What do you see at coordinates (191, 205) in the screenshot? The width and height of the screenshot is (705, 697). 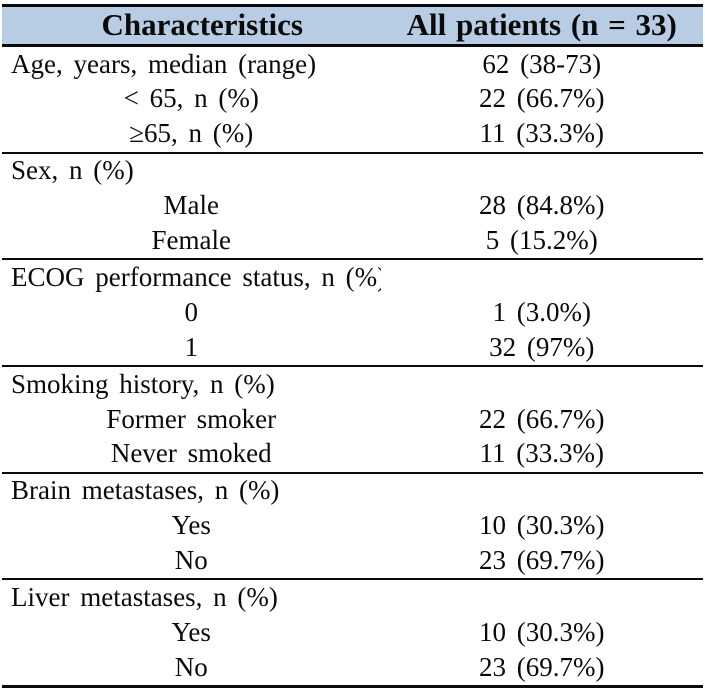 I see `row-label: Male` at bounding box center [191, 205].